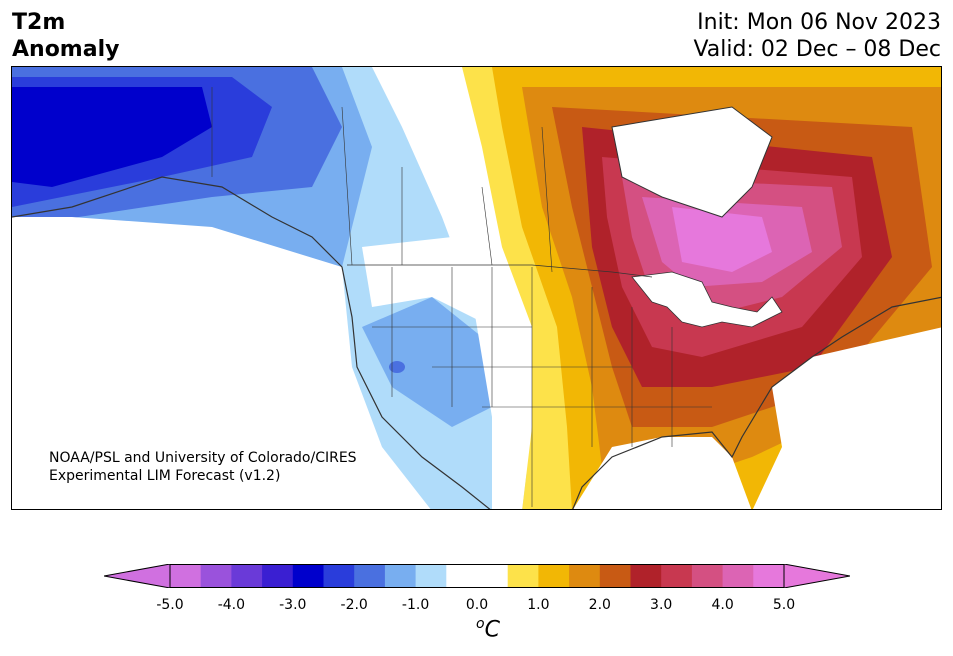 The width and height of the screenshot is (953, 656). I want to click on colorbar-tick-label: 1.0, so click(538, 605).